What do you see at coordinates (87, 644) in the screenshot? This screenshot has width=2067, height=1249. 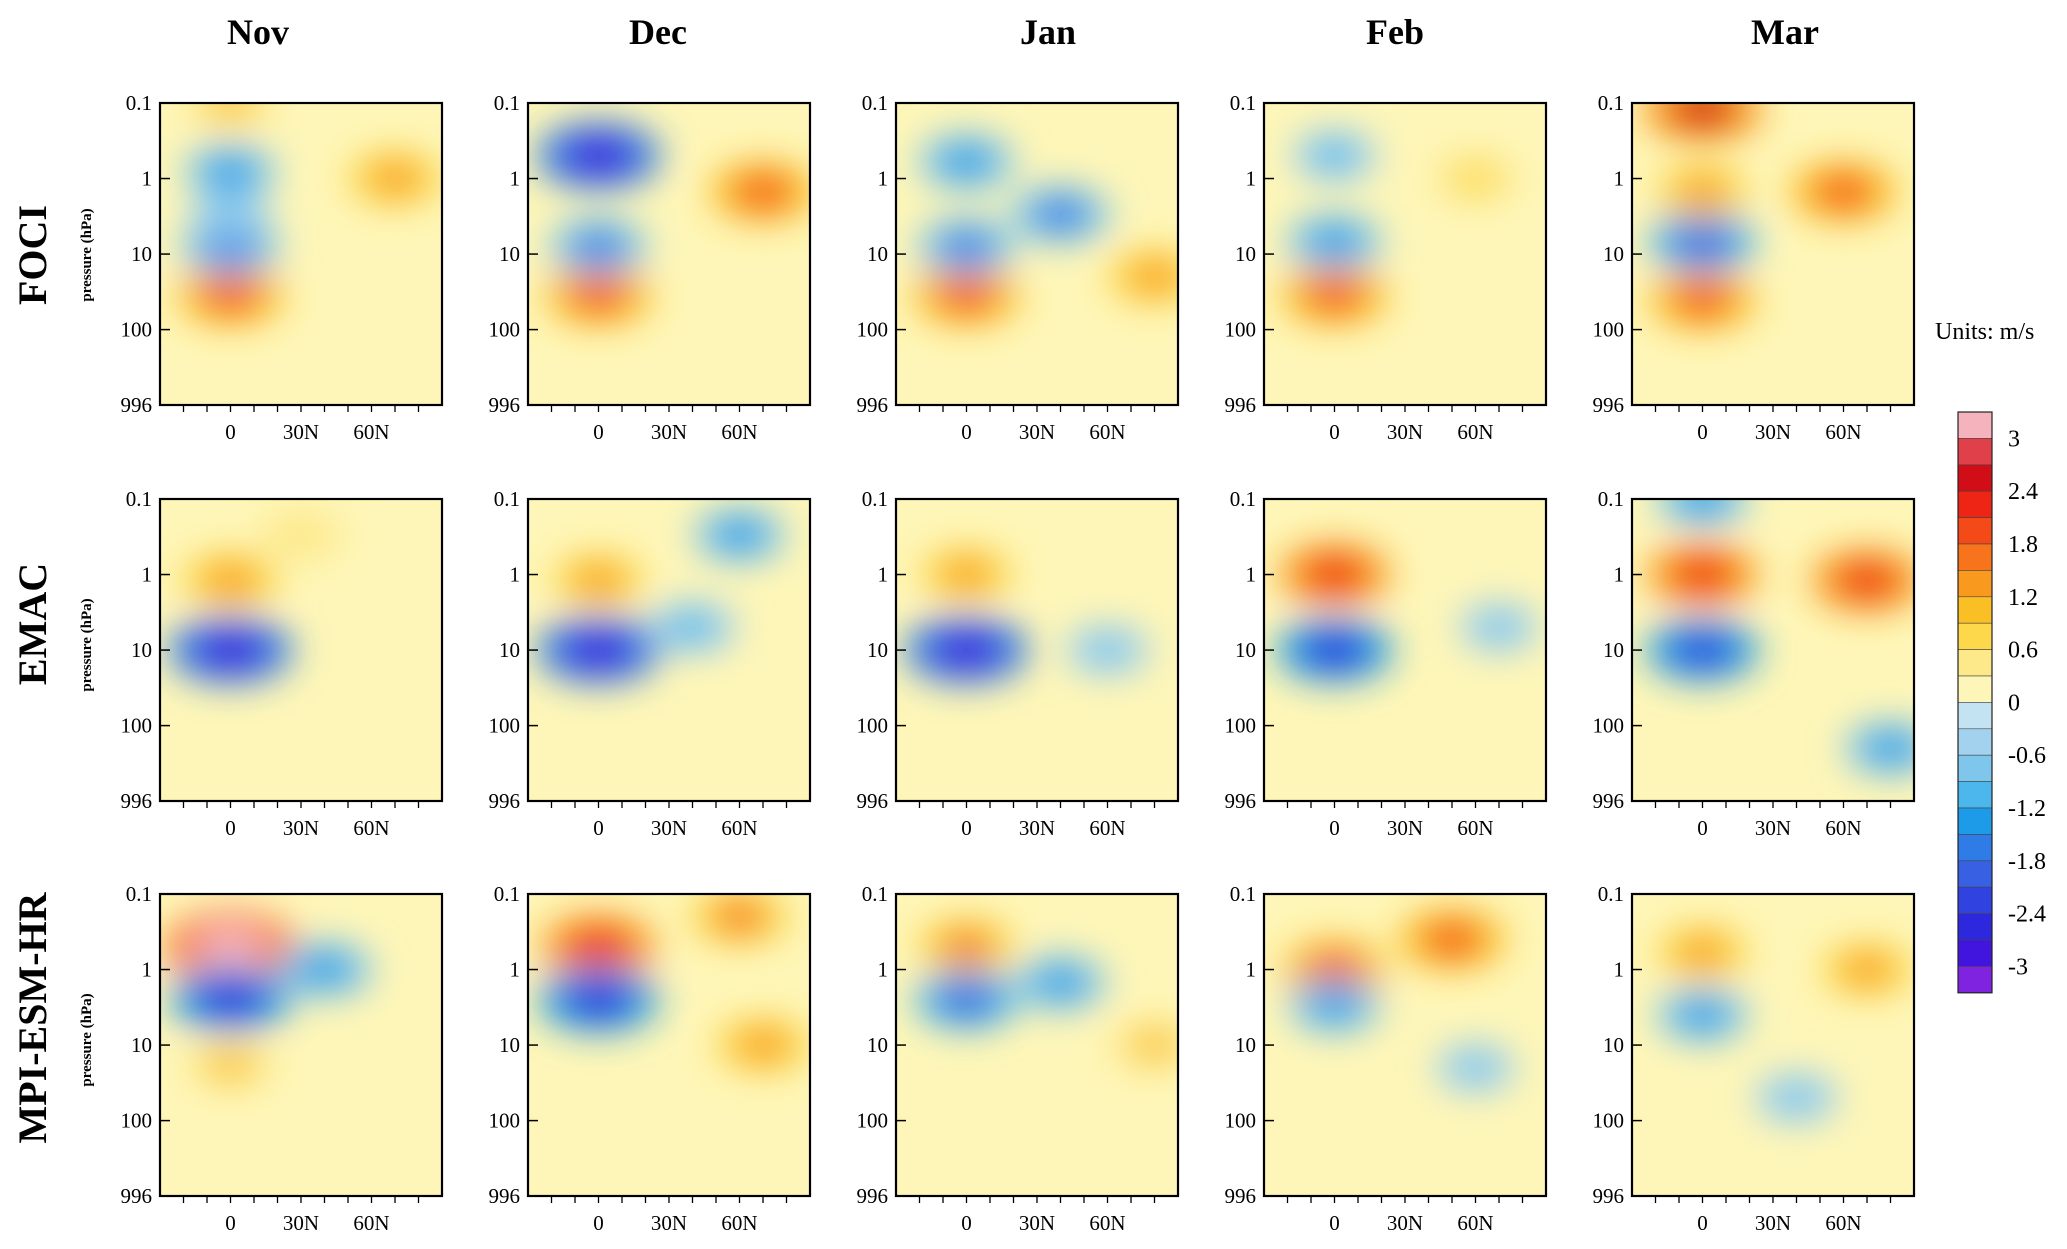 I see `y-axis-title-row2: pressure (hPa)` at bounding box center [87, 644].